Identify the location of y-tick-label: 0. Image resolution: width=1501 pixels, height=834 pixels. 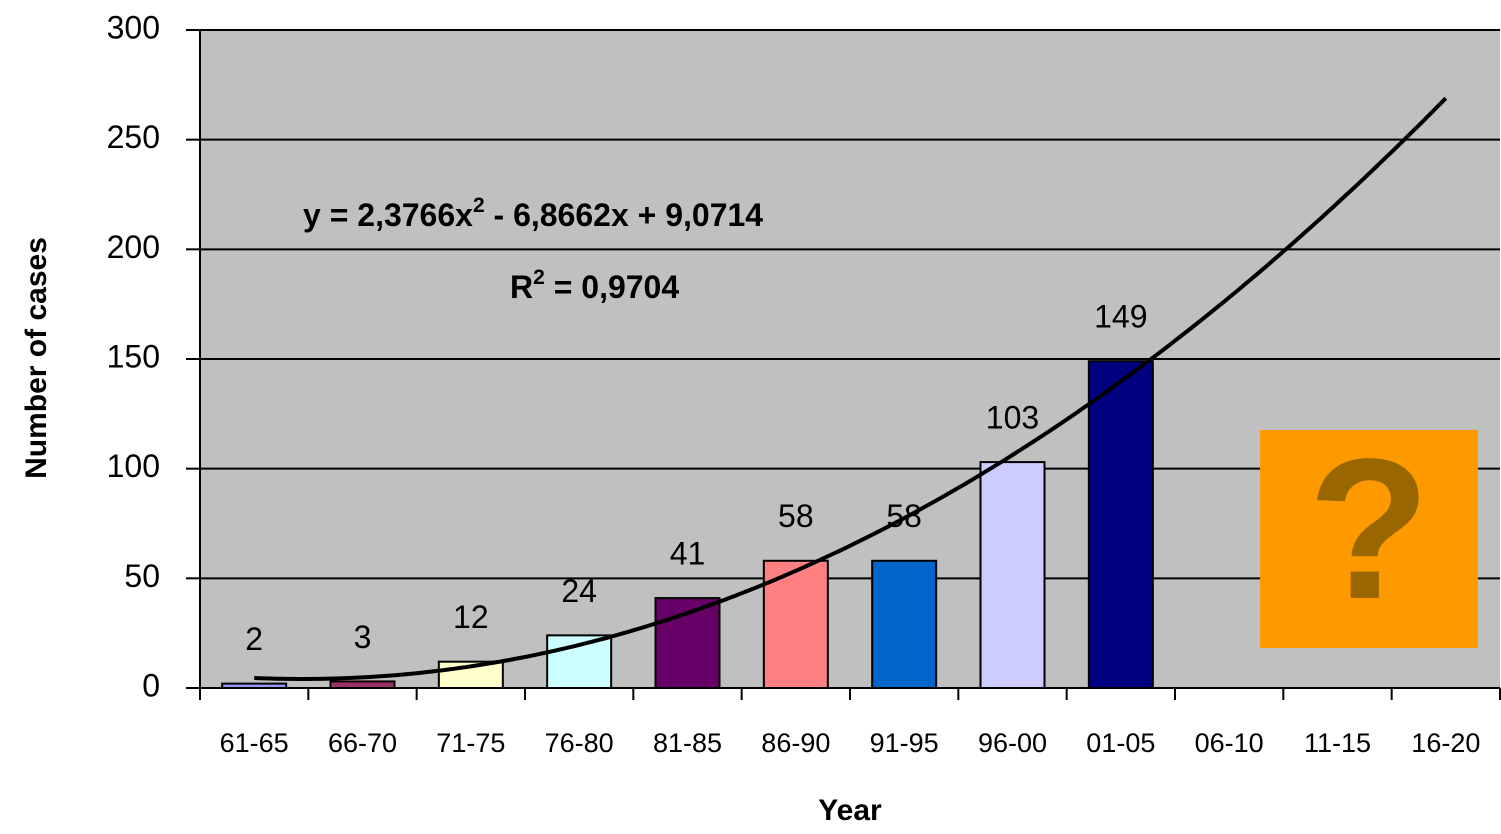
(151, 685).